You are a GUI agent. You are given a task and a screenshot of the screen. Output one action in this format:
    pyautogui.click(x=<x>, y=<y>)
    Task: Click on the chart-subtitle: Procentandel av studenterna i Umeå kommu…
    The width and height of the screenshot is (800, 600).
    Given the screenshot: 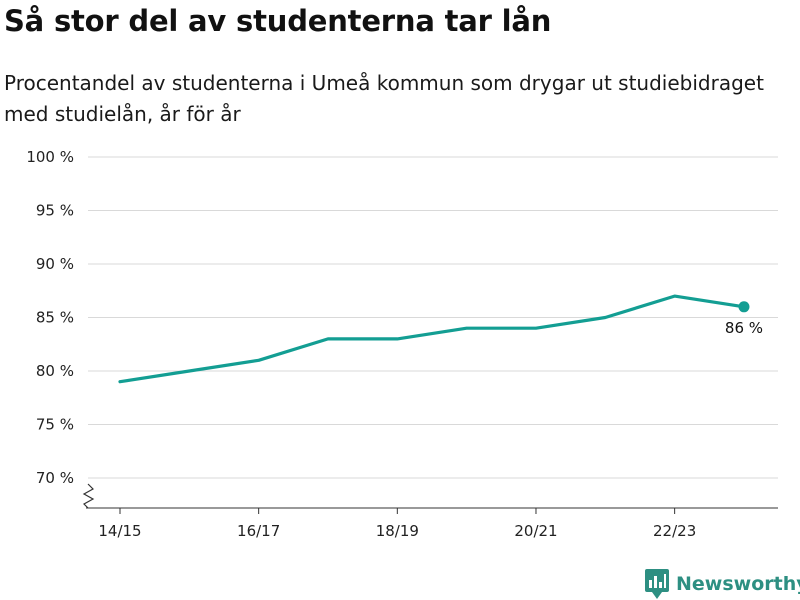 What is the action you would take?
    pyautogui.click(x=384, y=98)
    